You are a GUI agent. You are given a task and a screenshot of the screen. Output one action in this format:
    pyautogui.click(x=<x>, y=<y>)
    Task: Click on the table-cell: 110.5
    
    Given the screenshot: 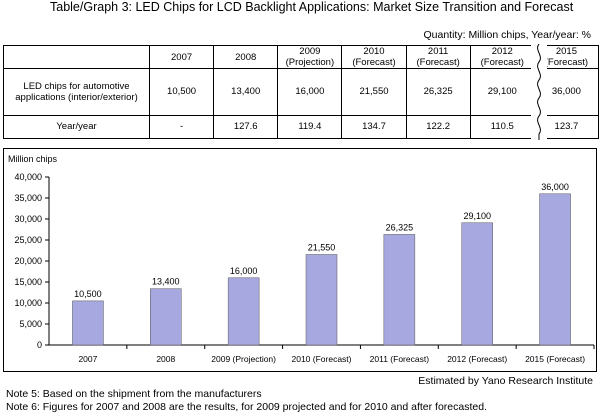 What is the action you would take?
    pyautogui.click(x=502, y=127)
    